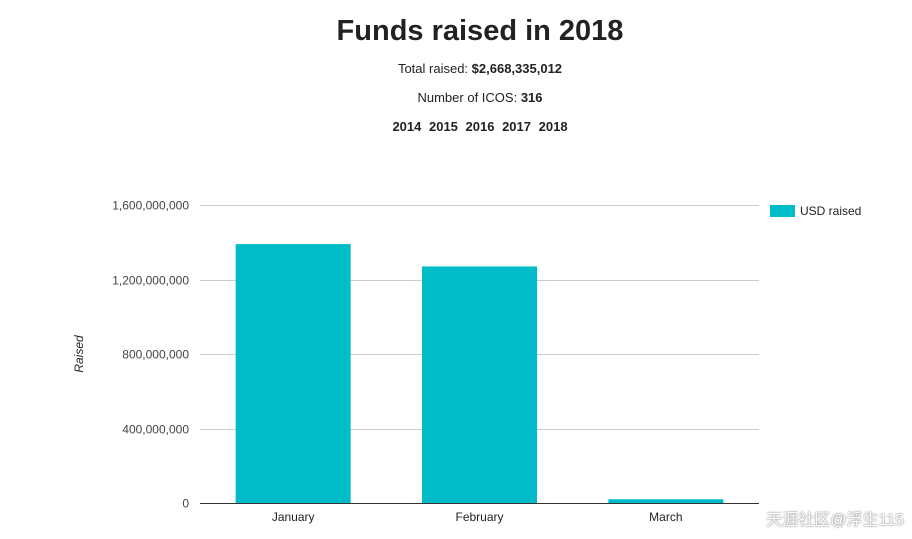 The height and width of the screenshot is (539, 912). Describe the element at coordinates (79, 354) in the screenshot. I see `y-axis-title: Raised` at that location.